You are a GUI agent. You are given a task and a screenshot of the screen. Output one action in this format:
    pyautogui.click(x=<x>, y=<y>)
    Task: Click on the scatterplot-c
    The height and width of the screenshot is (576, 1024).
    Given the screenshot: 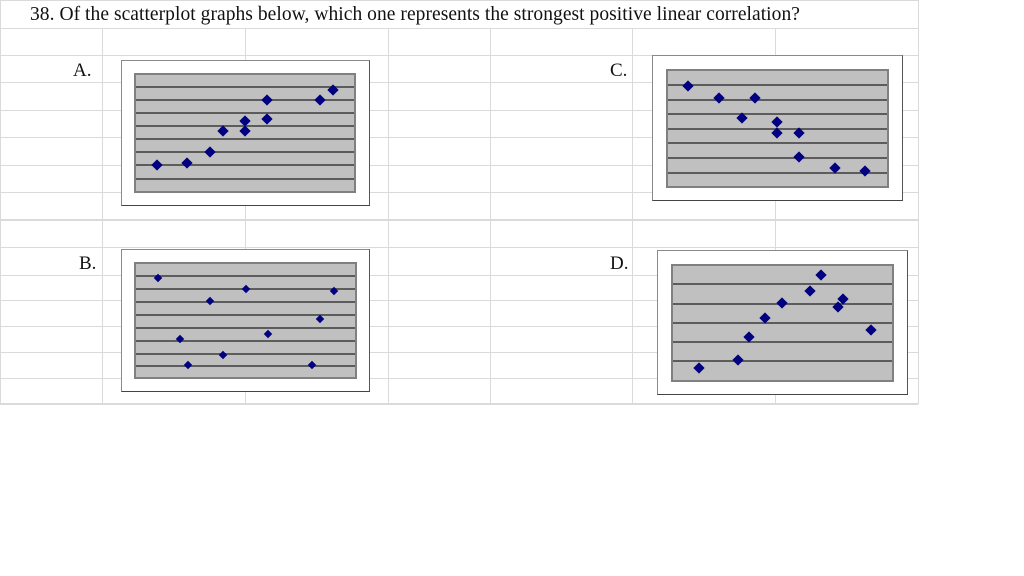 What is the action you would take?
    pyautogui.click(x=777, y=128)
    